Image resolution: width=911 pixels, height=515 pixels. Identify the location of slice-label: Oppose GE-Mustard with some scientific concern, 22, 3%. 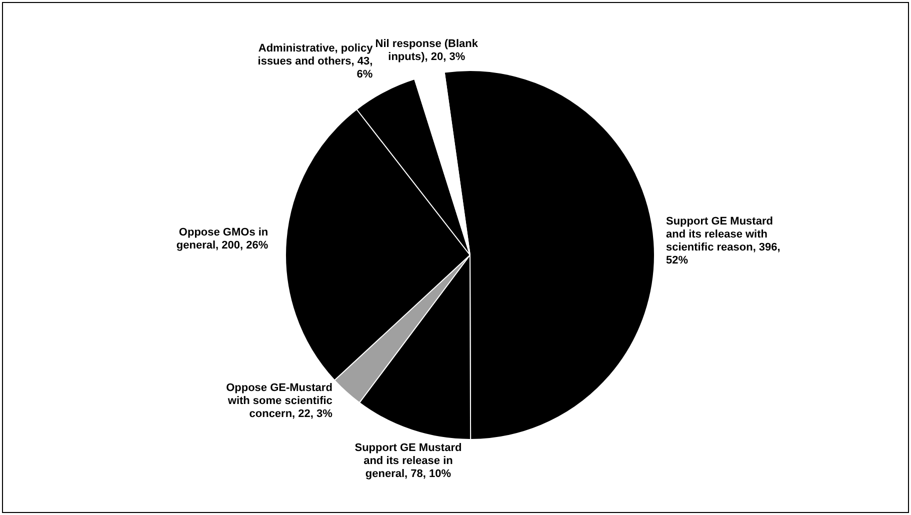
(279, 401).